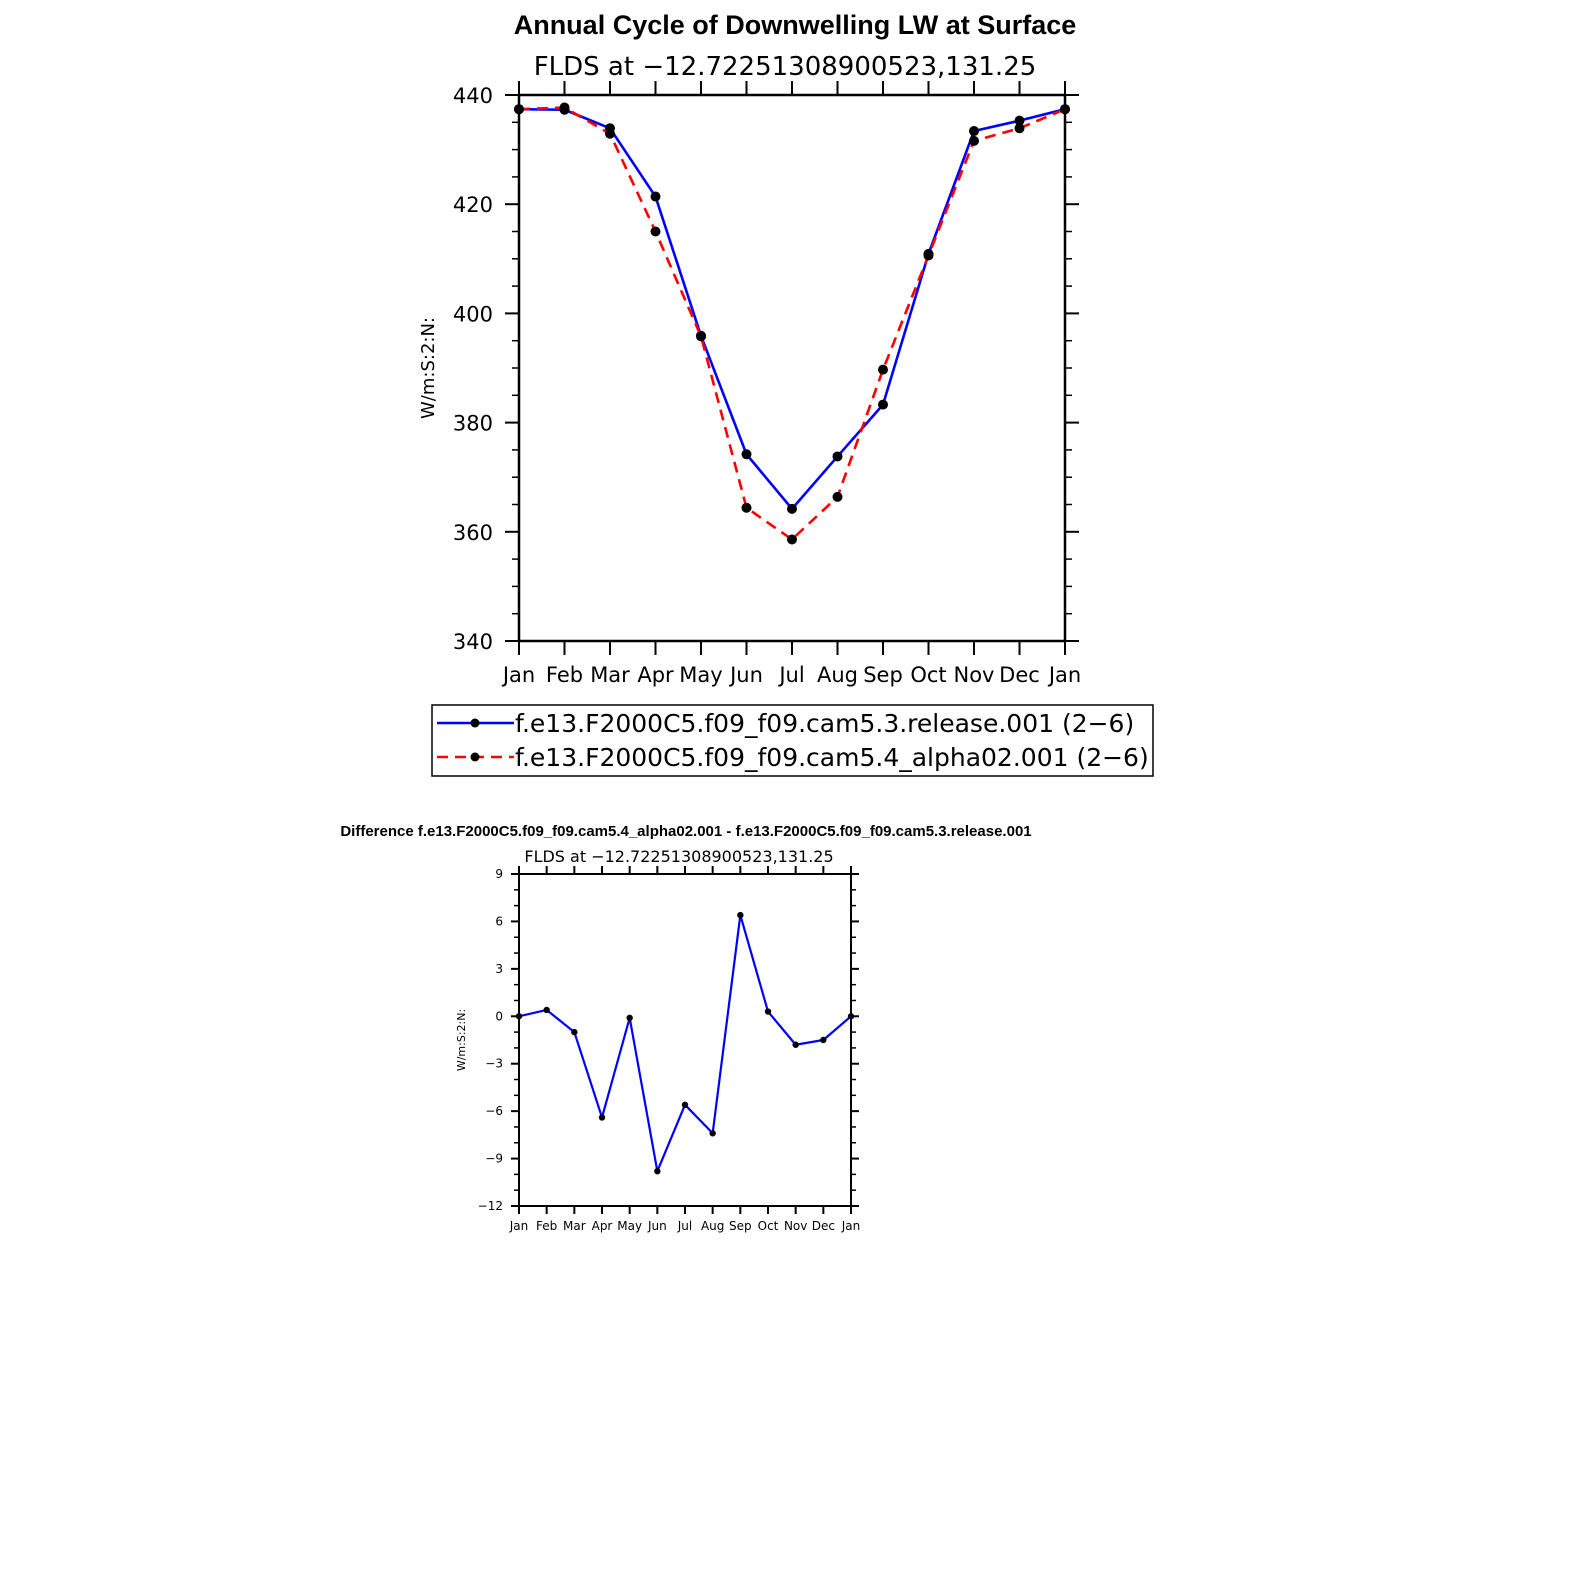  What do you see at coordinates (745, 675) in the screenshot?
I see `main-x-tick-label: Jun` at bounding box center [745, 675].